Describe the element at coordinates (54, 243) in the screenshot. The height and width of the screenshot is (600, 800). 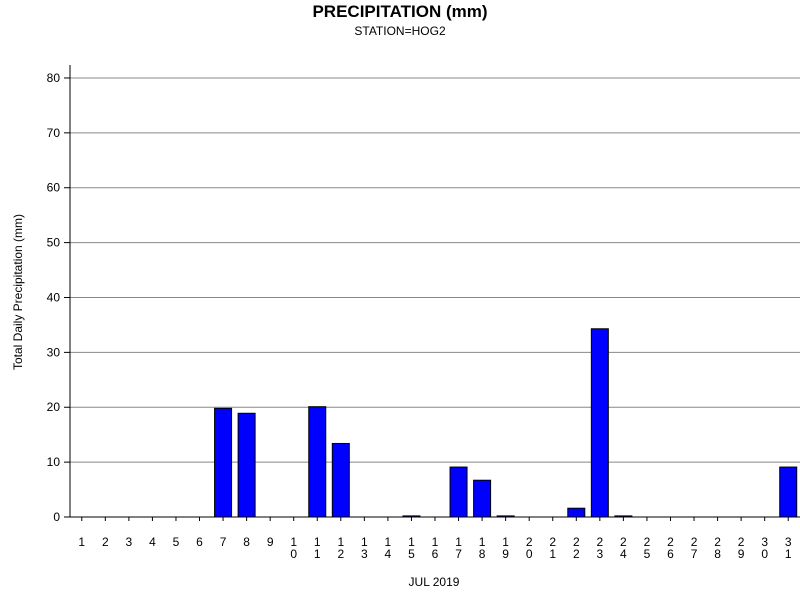
I see `y-tick-label: 50` at that location.